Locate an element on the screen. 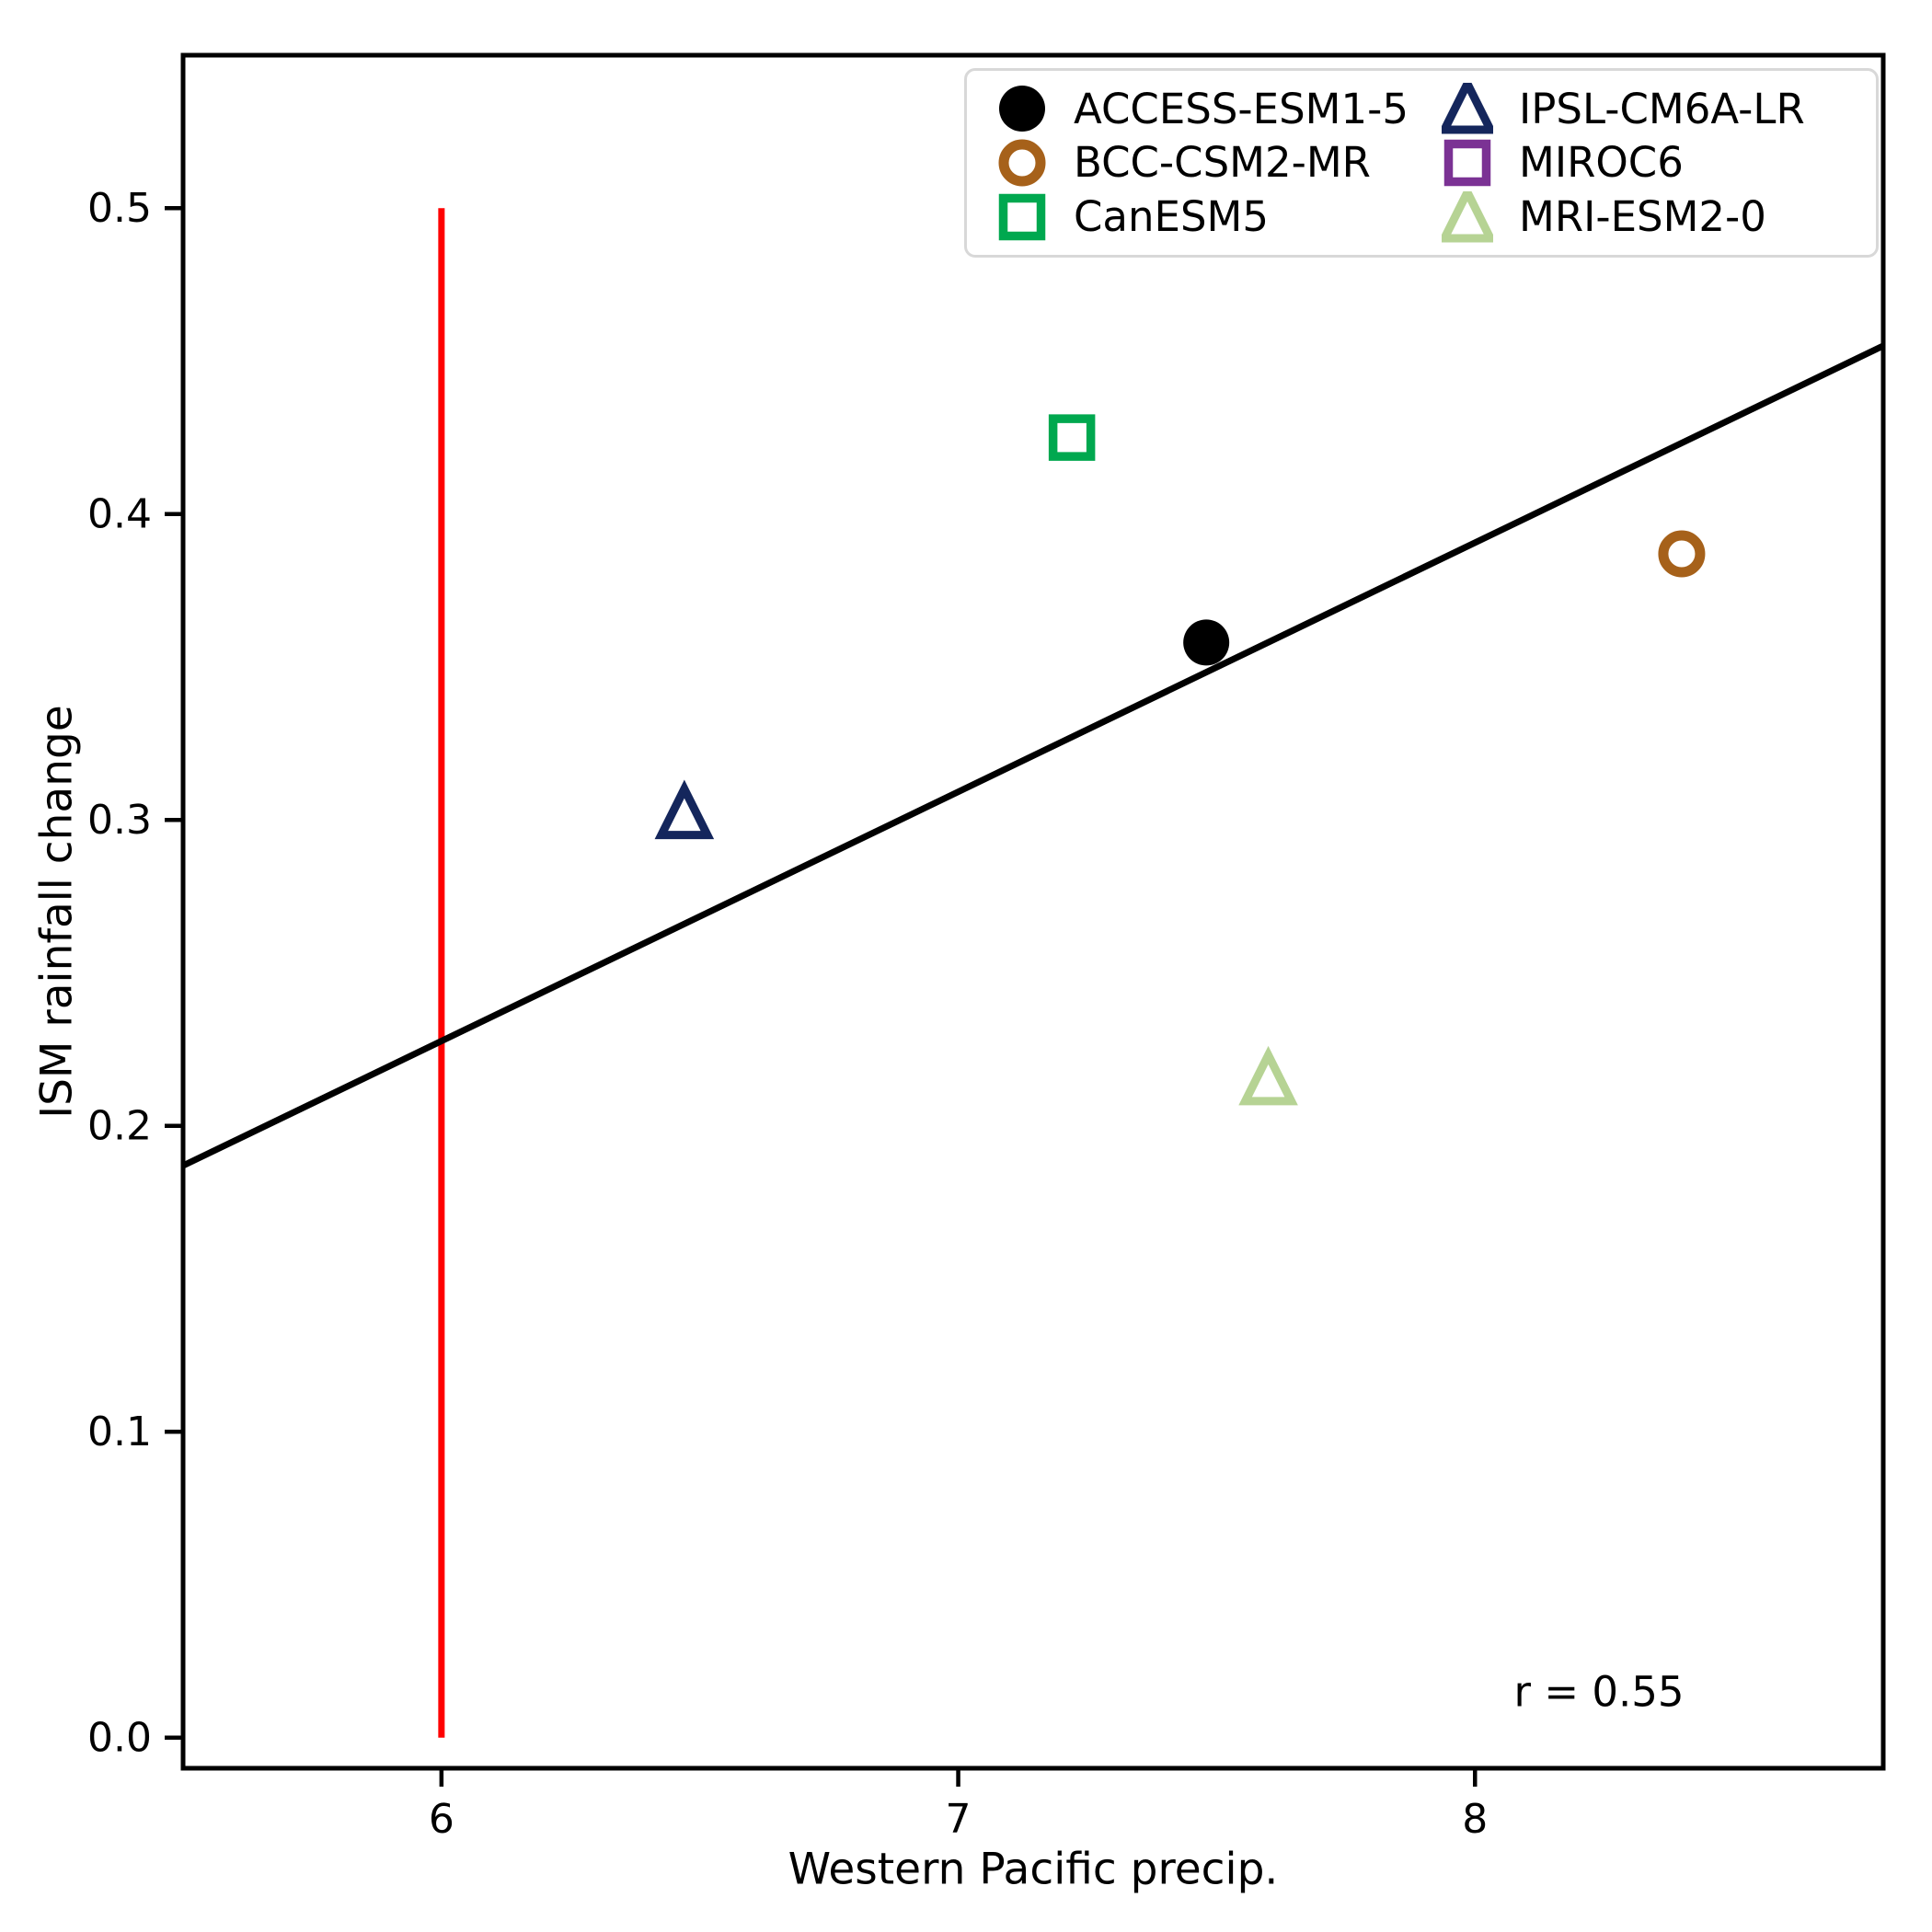  correlation-annotation: r = 0.55 is located at coordinates (1599, 1692).